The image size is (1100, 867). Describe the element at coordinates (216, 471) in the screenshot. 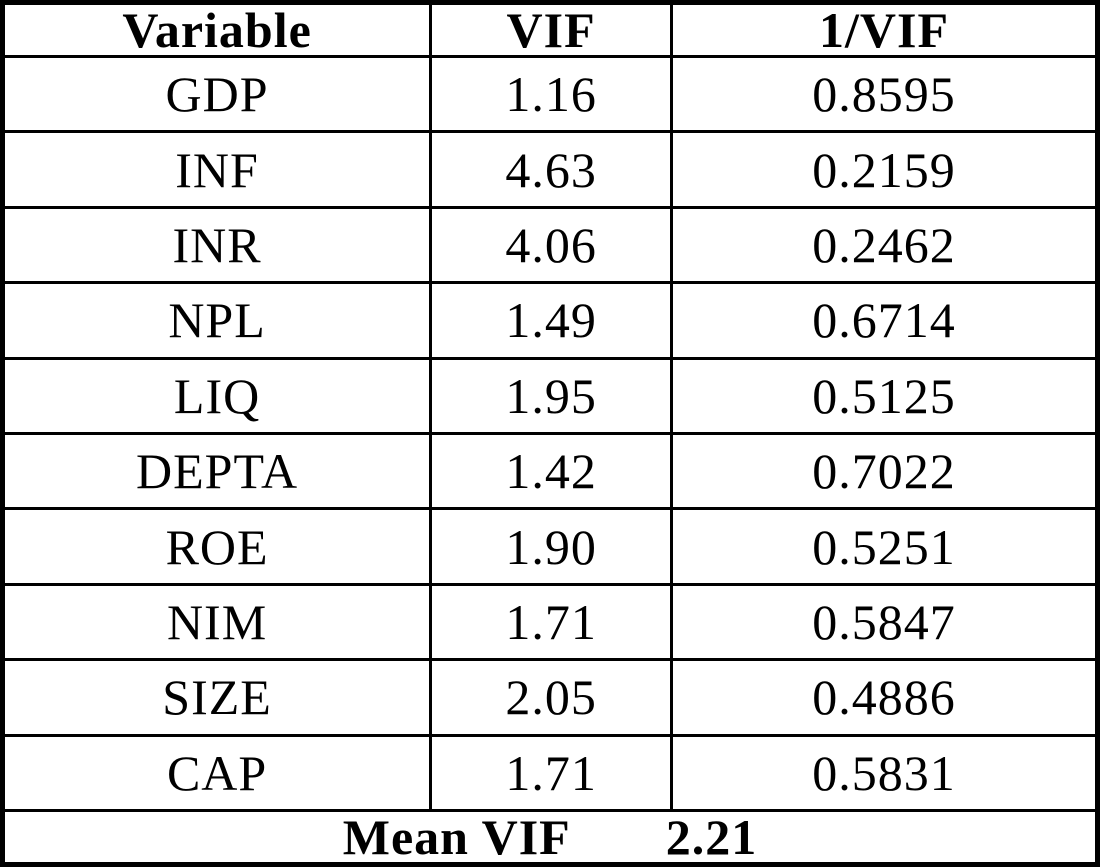

I see `variable-cell: DEPTA` at that location.